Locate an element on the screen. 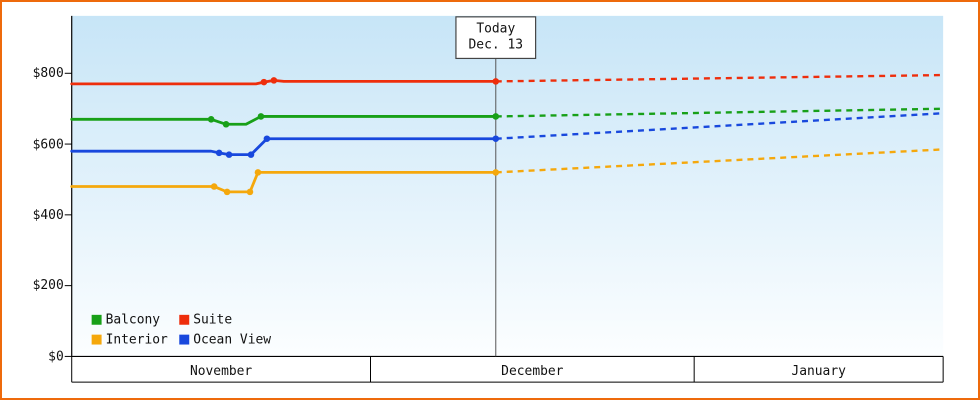 The height and width of the screenshot is (400, 980). legend-label-ocean-view: Ocean View is located at coordinates (232, 340).